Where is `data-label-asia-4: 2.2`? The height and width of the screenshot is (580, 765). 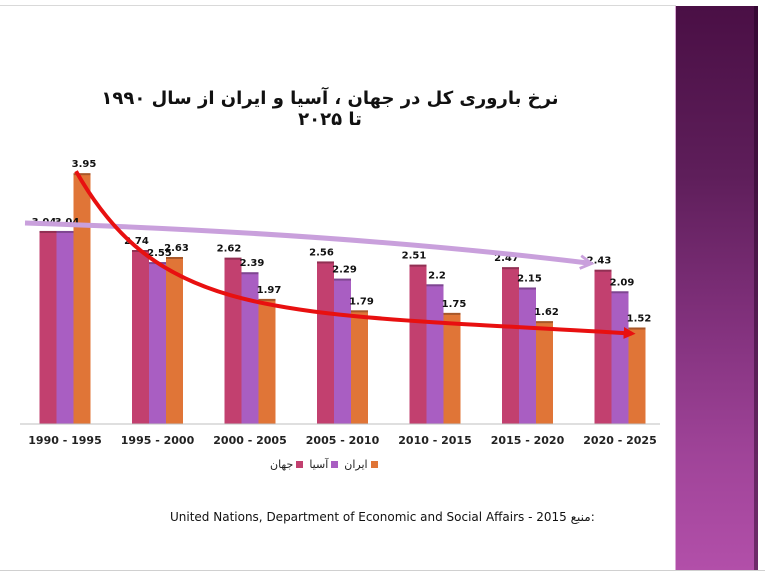
data-label-asia-4: 2.2 is located at coordinates (437, 275).